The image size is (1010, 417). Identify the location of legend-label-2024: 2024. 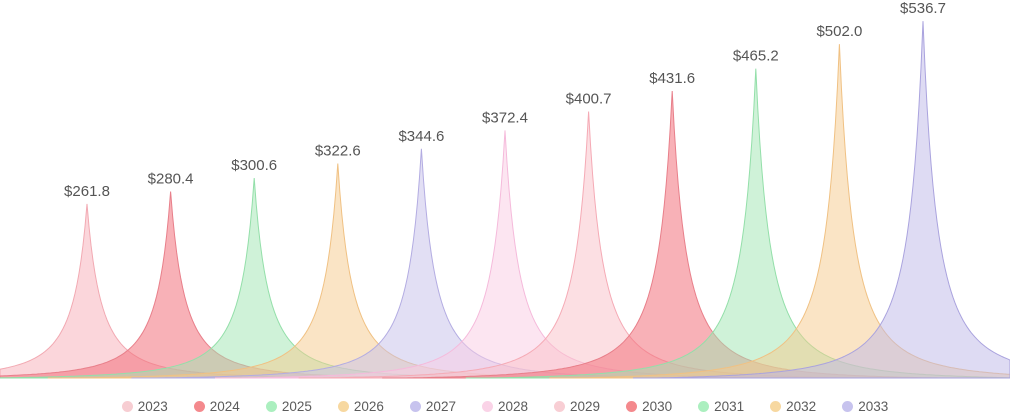
(224, 406).